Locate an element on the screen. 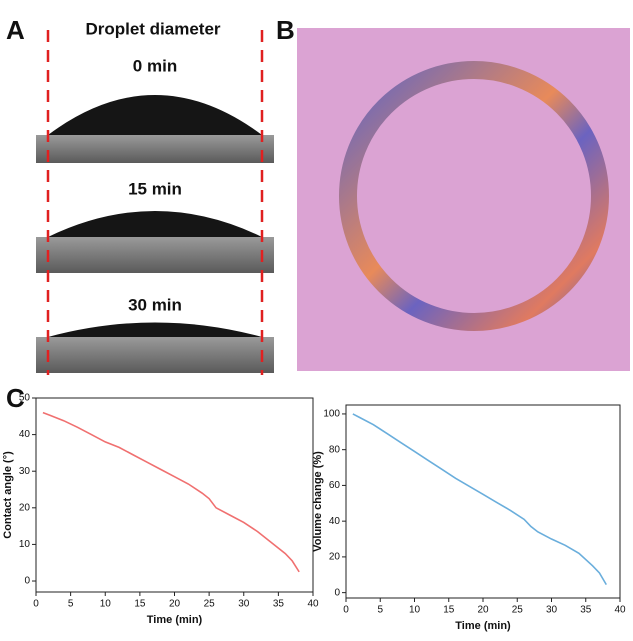 The image size is (633, 641). y-tick-label: 10 is located at coordinates (25, 544).